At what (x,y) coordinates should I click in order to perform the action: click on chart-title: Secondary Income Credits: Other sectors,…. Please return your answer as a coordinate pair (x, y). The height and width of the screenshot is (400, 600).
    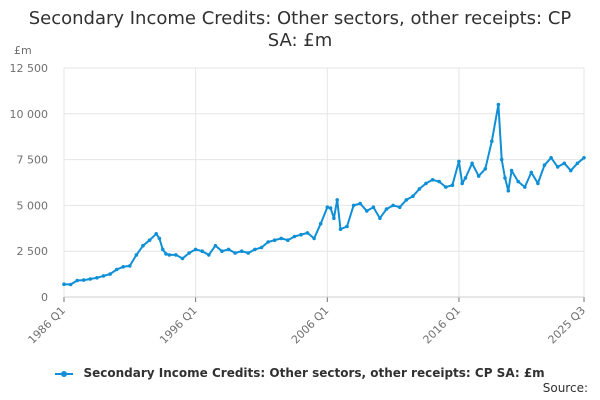
    Looking at the image, I should click on (300, 30).